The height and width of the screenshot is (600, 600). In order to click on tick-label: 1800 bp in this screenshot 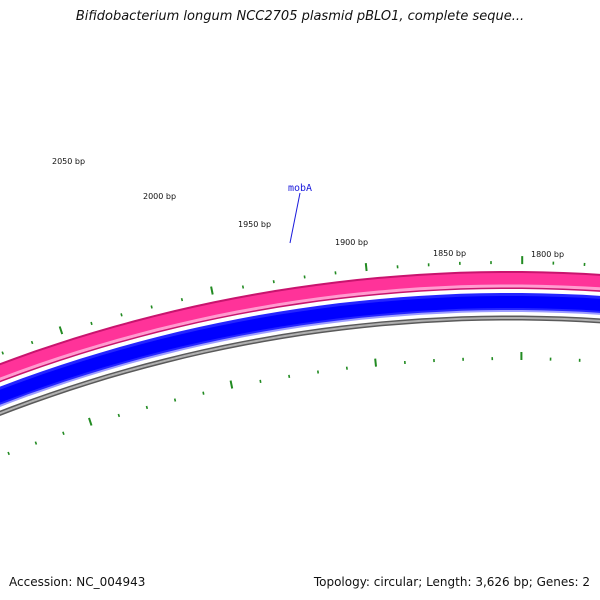, I will do `click(547, 254)`.